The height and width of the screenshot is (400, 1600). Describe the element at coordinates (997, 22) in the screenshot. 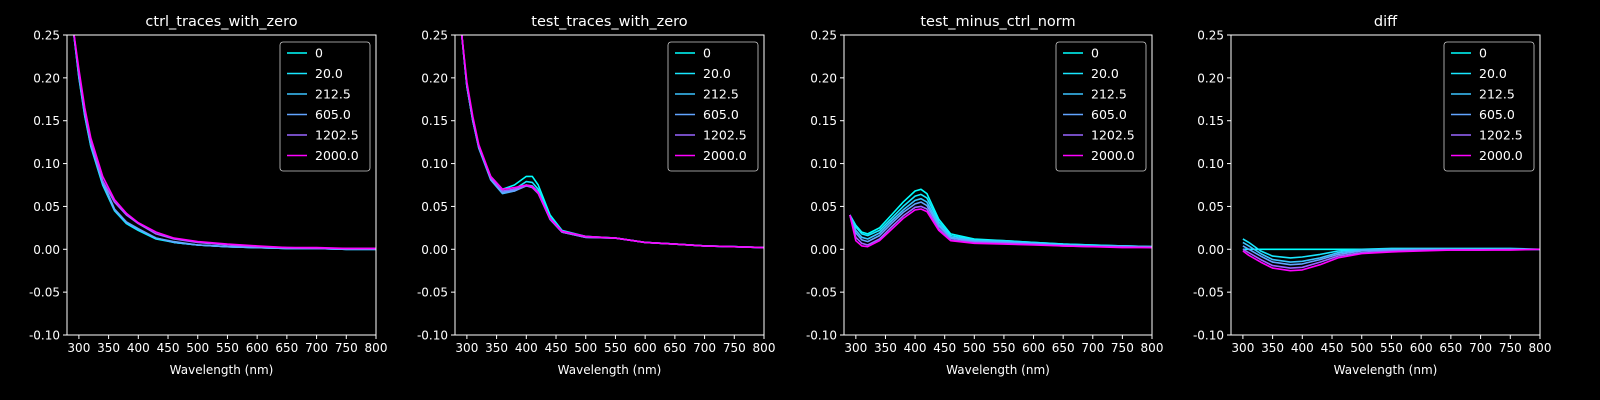

I see `chart-title: test_minus_ctrl_norm` at that location.